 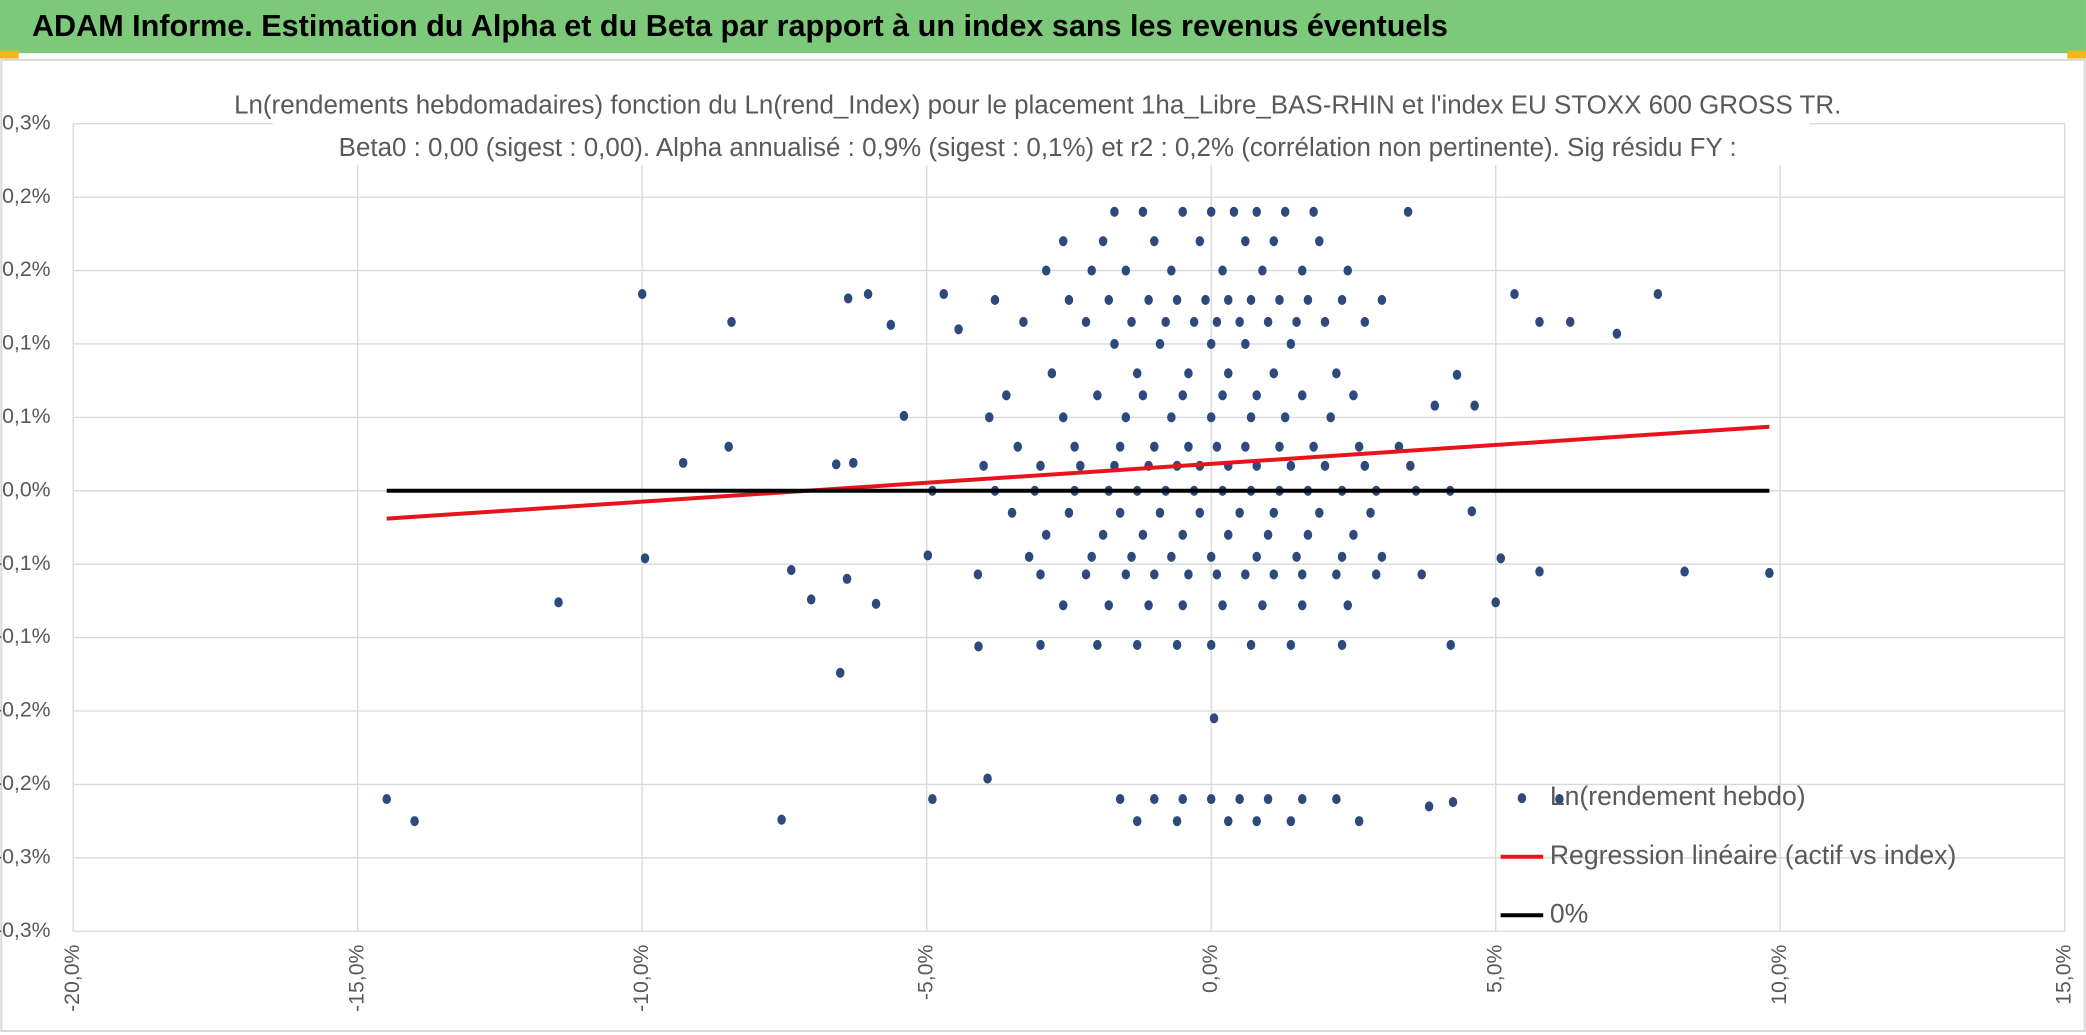 What do you see at coordinates (641, 977) in the screenshot?
I see `x-tick-label: -10,0%` at bounding box center [641, 977].